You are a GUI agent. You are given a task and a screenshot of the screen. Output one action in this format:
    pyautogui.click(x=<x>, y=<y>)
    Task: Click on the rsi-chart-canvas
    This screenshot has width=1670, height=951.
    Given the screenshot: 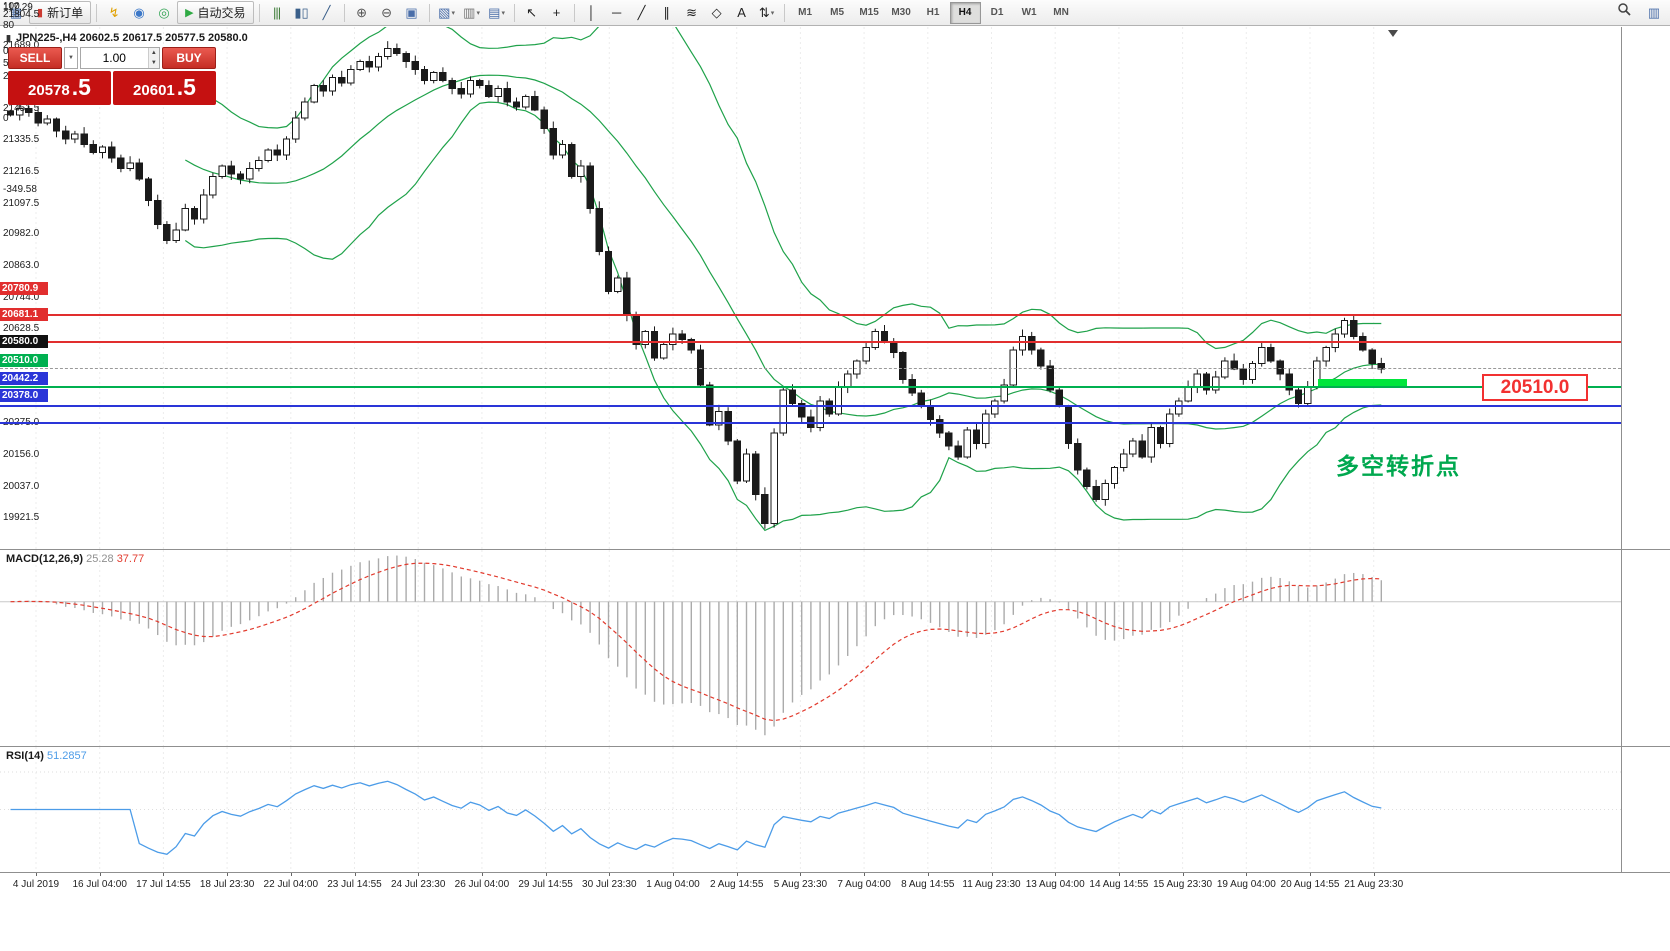 What is the action you would take?
    pyautogui.click(x=810, y=809)
    